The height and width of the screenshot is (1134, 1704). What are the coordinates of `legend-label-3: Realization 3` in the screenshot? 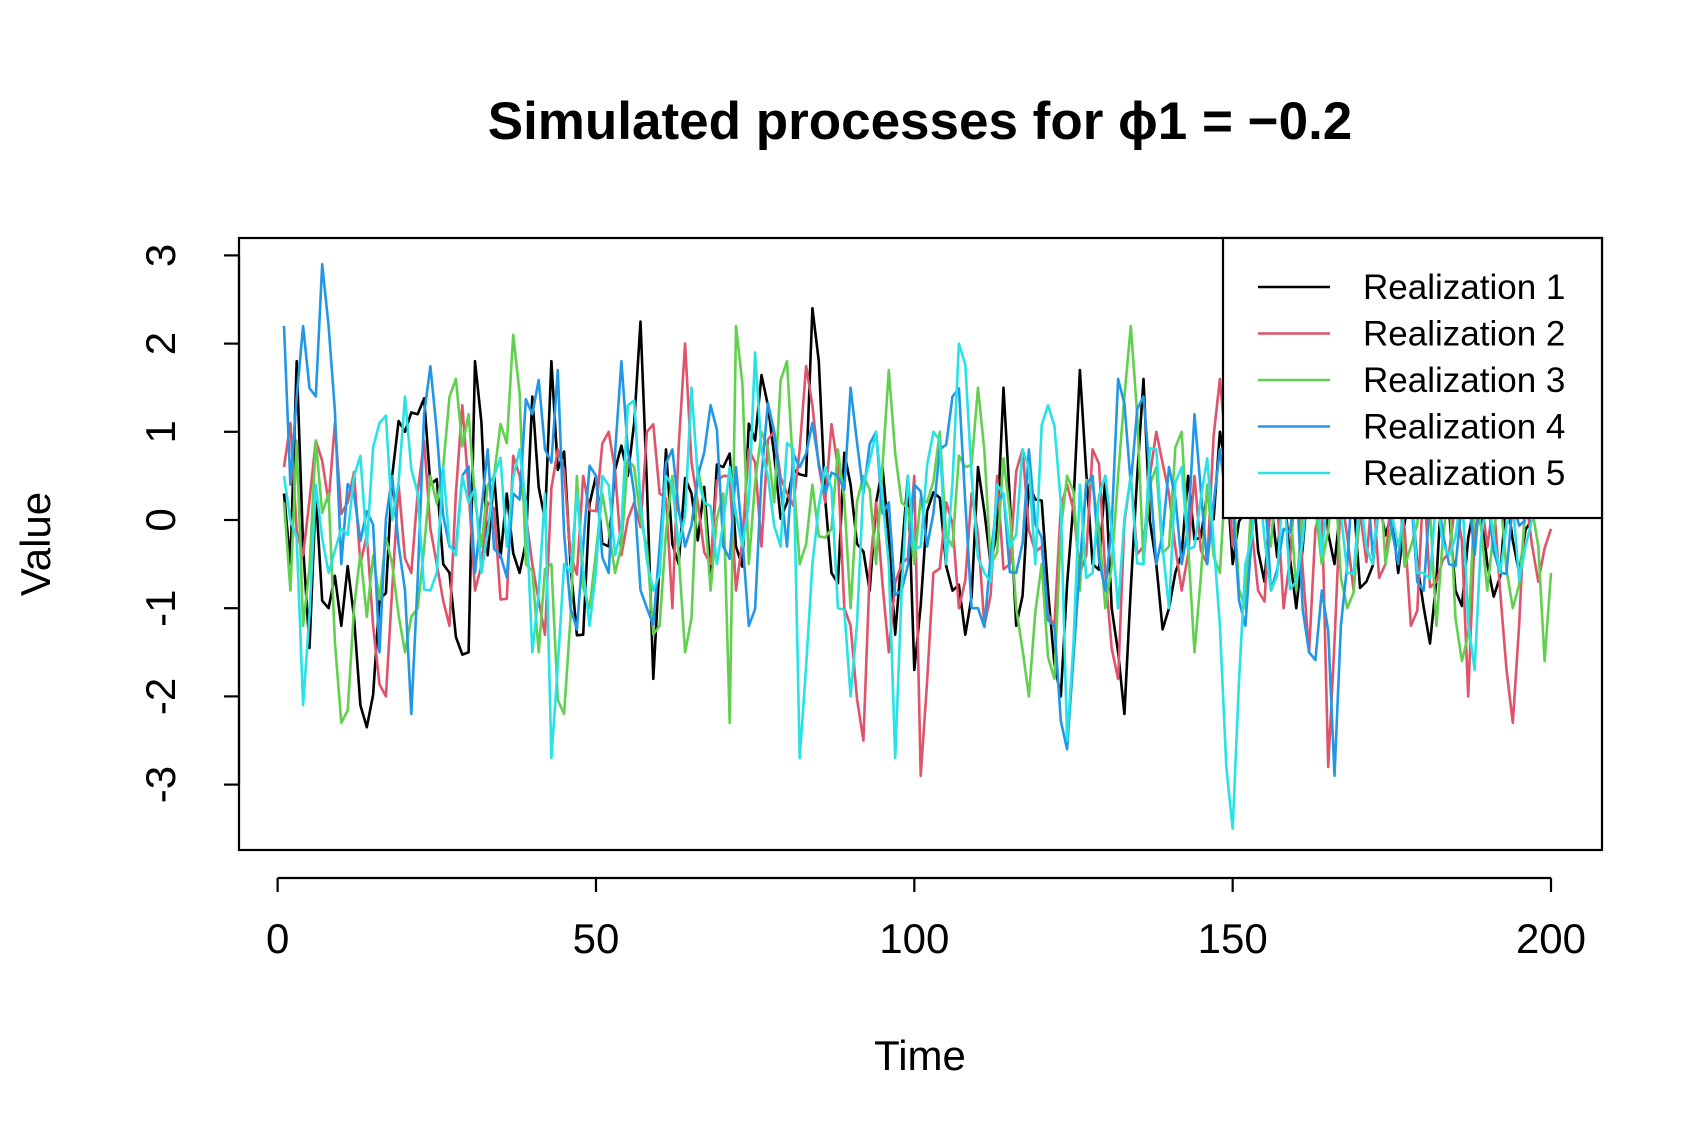 It's located at (1464, 380).